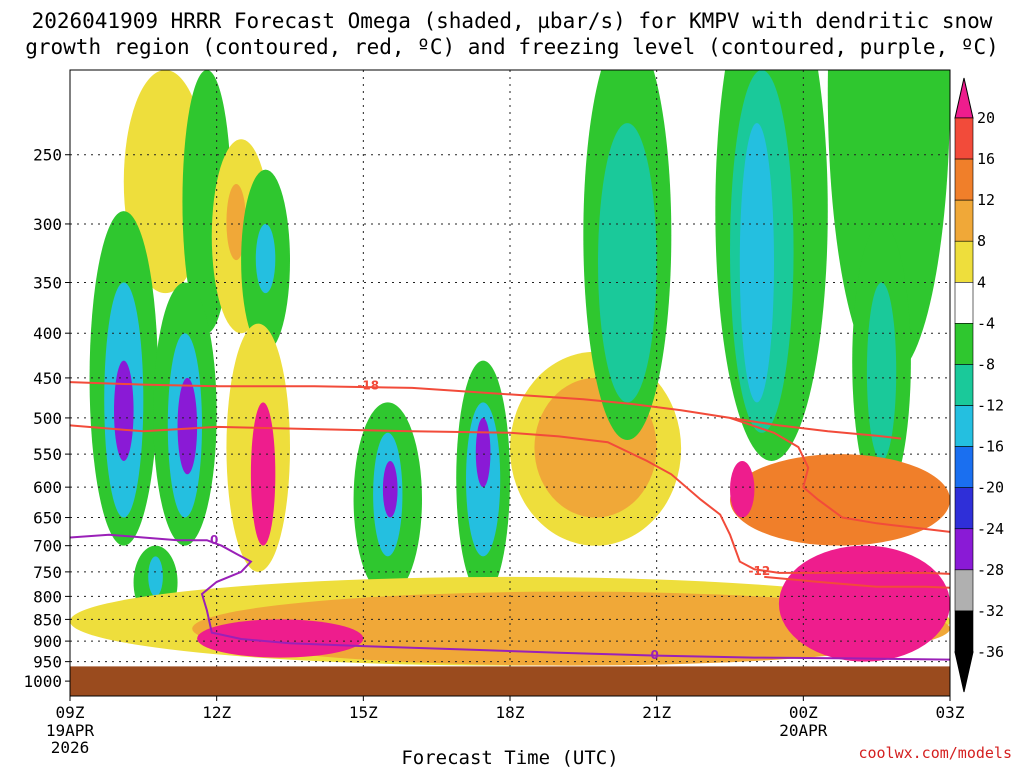 The height and width of the screenshot is (768, 1024). I want to click on y-tick-label-250: 250, so click(47, 155).